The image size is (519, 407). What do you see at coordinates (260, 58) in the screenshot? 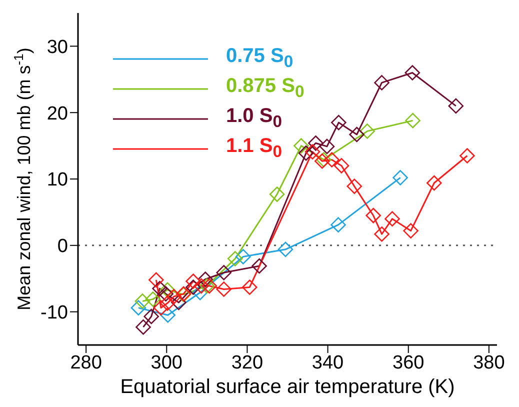
I see `legend-label: 0.75 S$_{0}$` at bounding box center [260, 58].